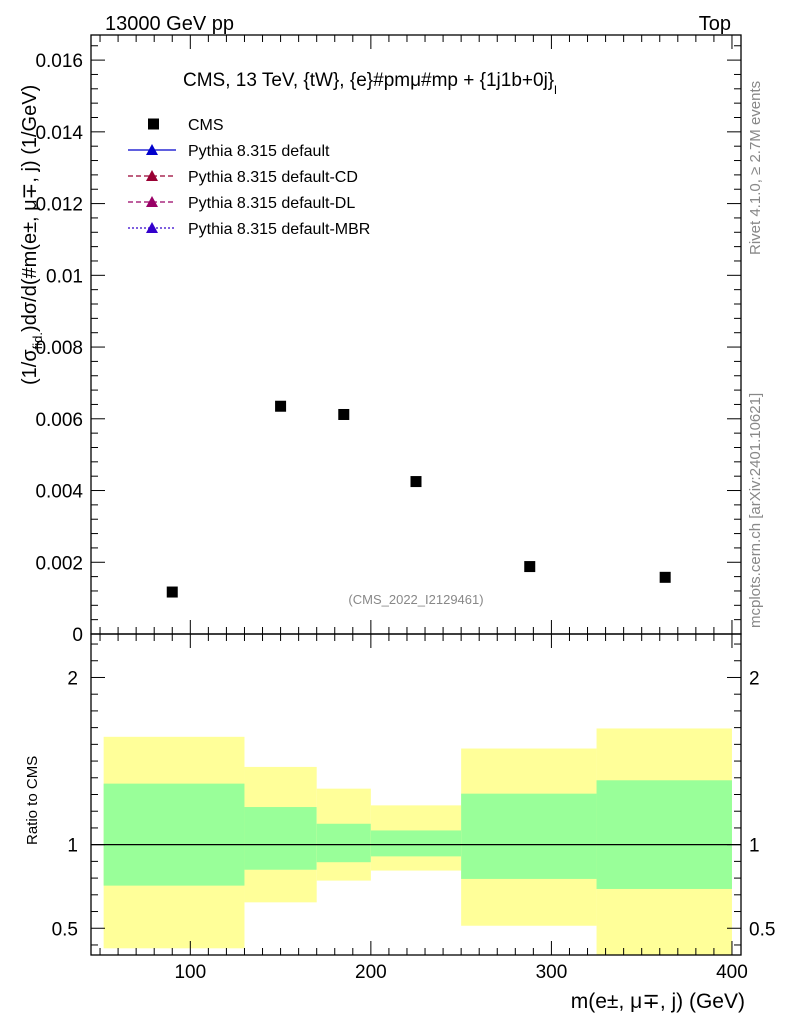 Image resolution: width=786 pixels, height=1024 pixels. What do you see at coordinates (755, 510) in the screenshot?
I see `mcplots-label: mcplots.cern.ch [arXiv:2401.10621]` at bounding box center [755, 510].